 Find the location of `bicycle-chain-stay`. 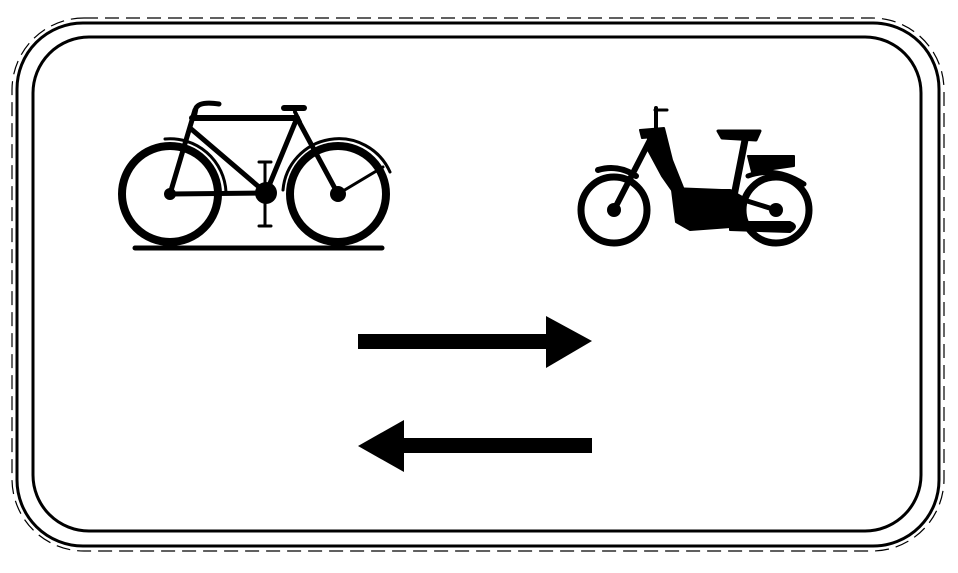

bicycle-chain-stay is located at coordinates (218, 193).